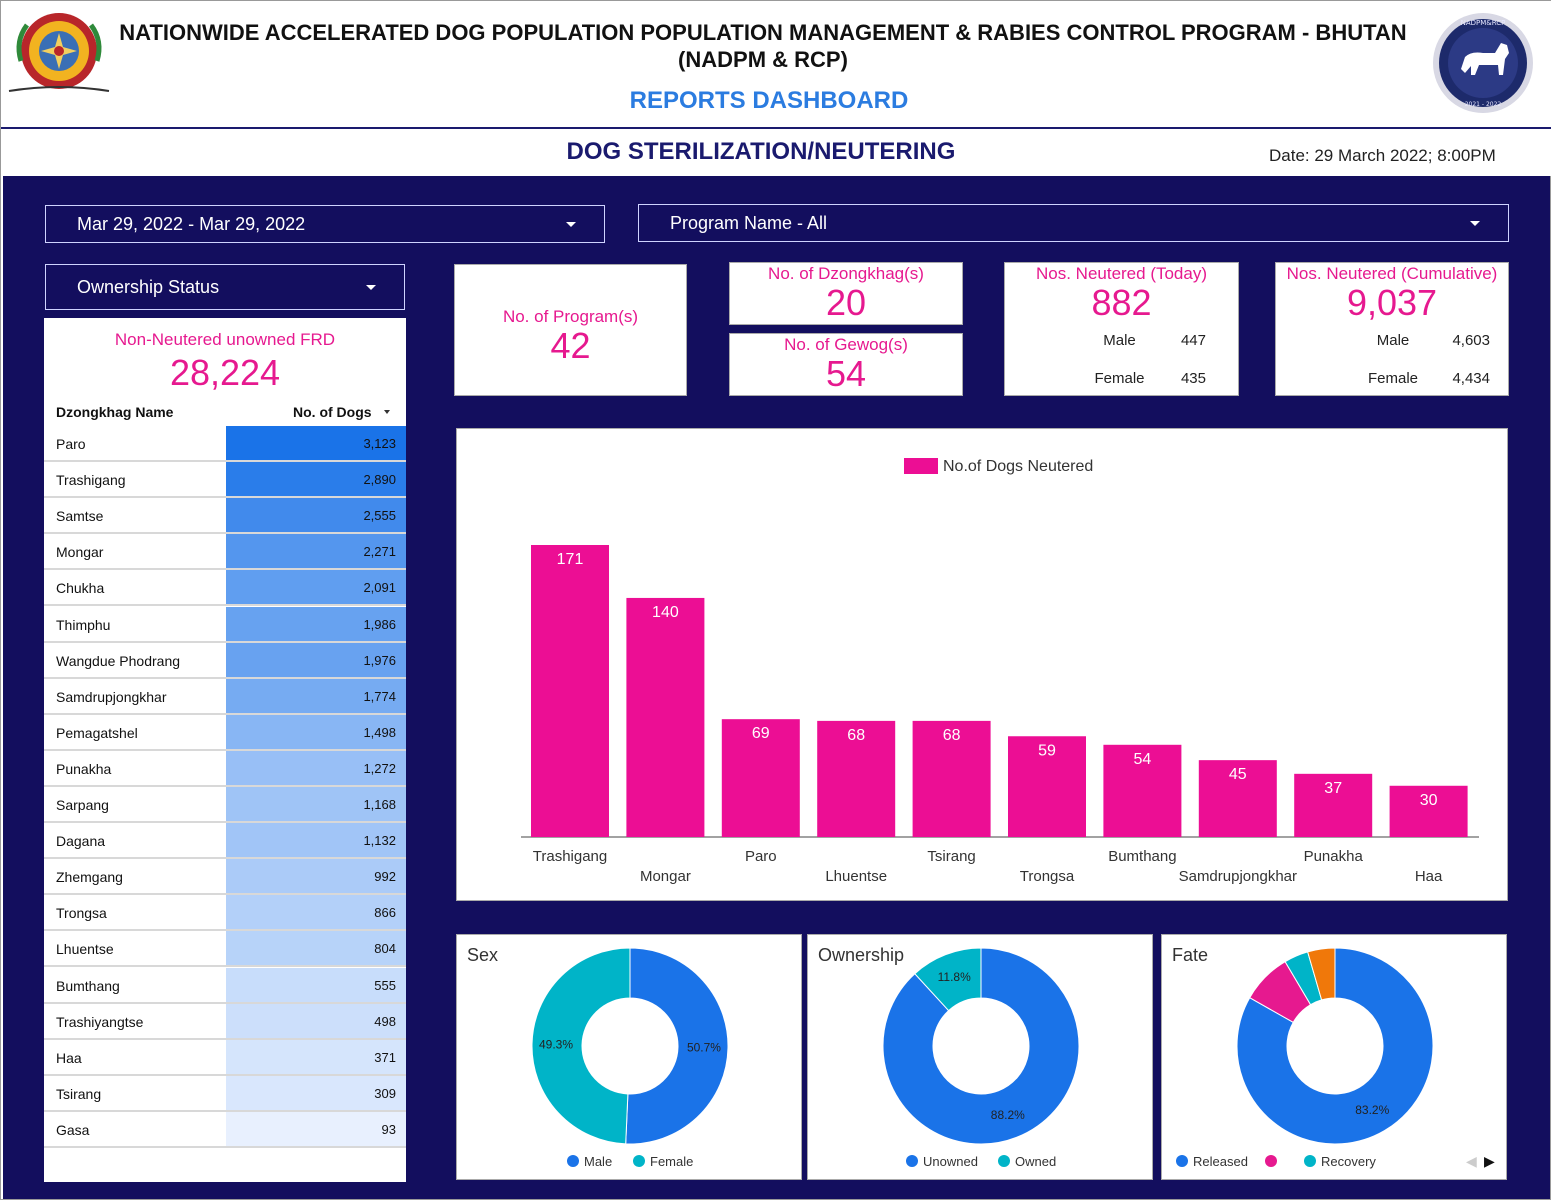 Image resolution: width=1551 pixels, height=1200 pixels. I want to click on cumulative-female-value: 4,434, so click(1471, 378).